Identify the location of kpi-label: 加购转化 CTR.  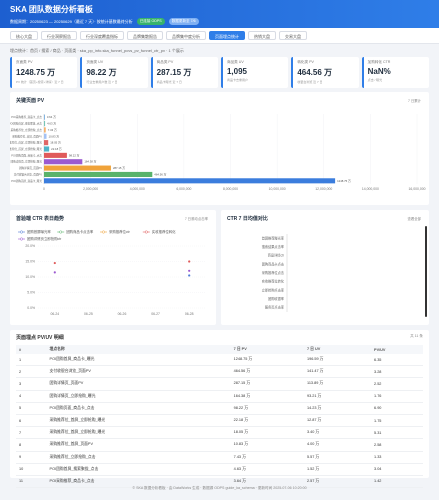
(379, 62).